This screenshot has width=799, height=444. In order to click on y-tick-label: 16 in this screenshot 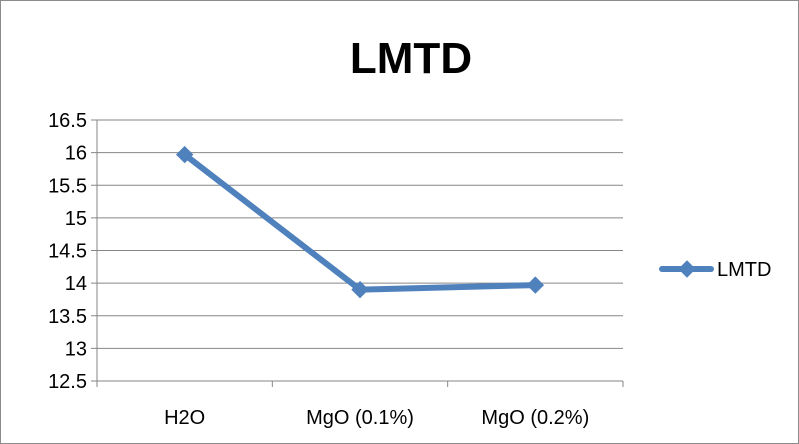, I will do `click(76, 154)`.